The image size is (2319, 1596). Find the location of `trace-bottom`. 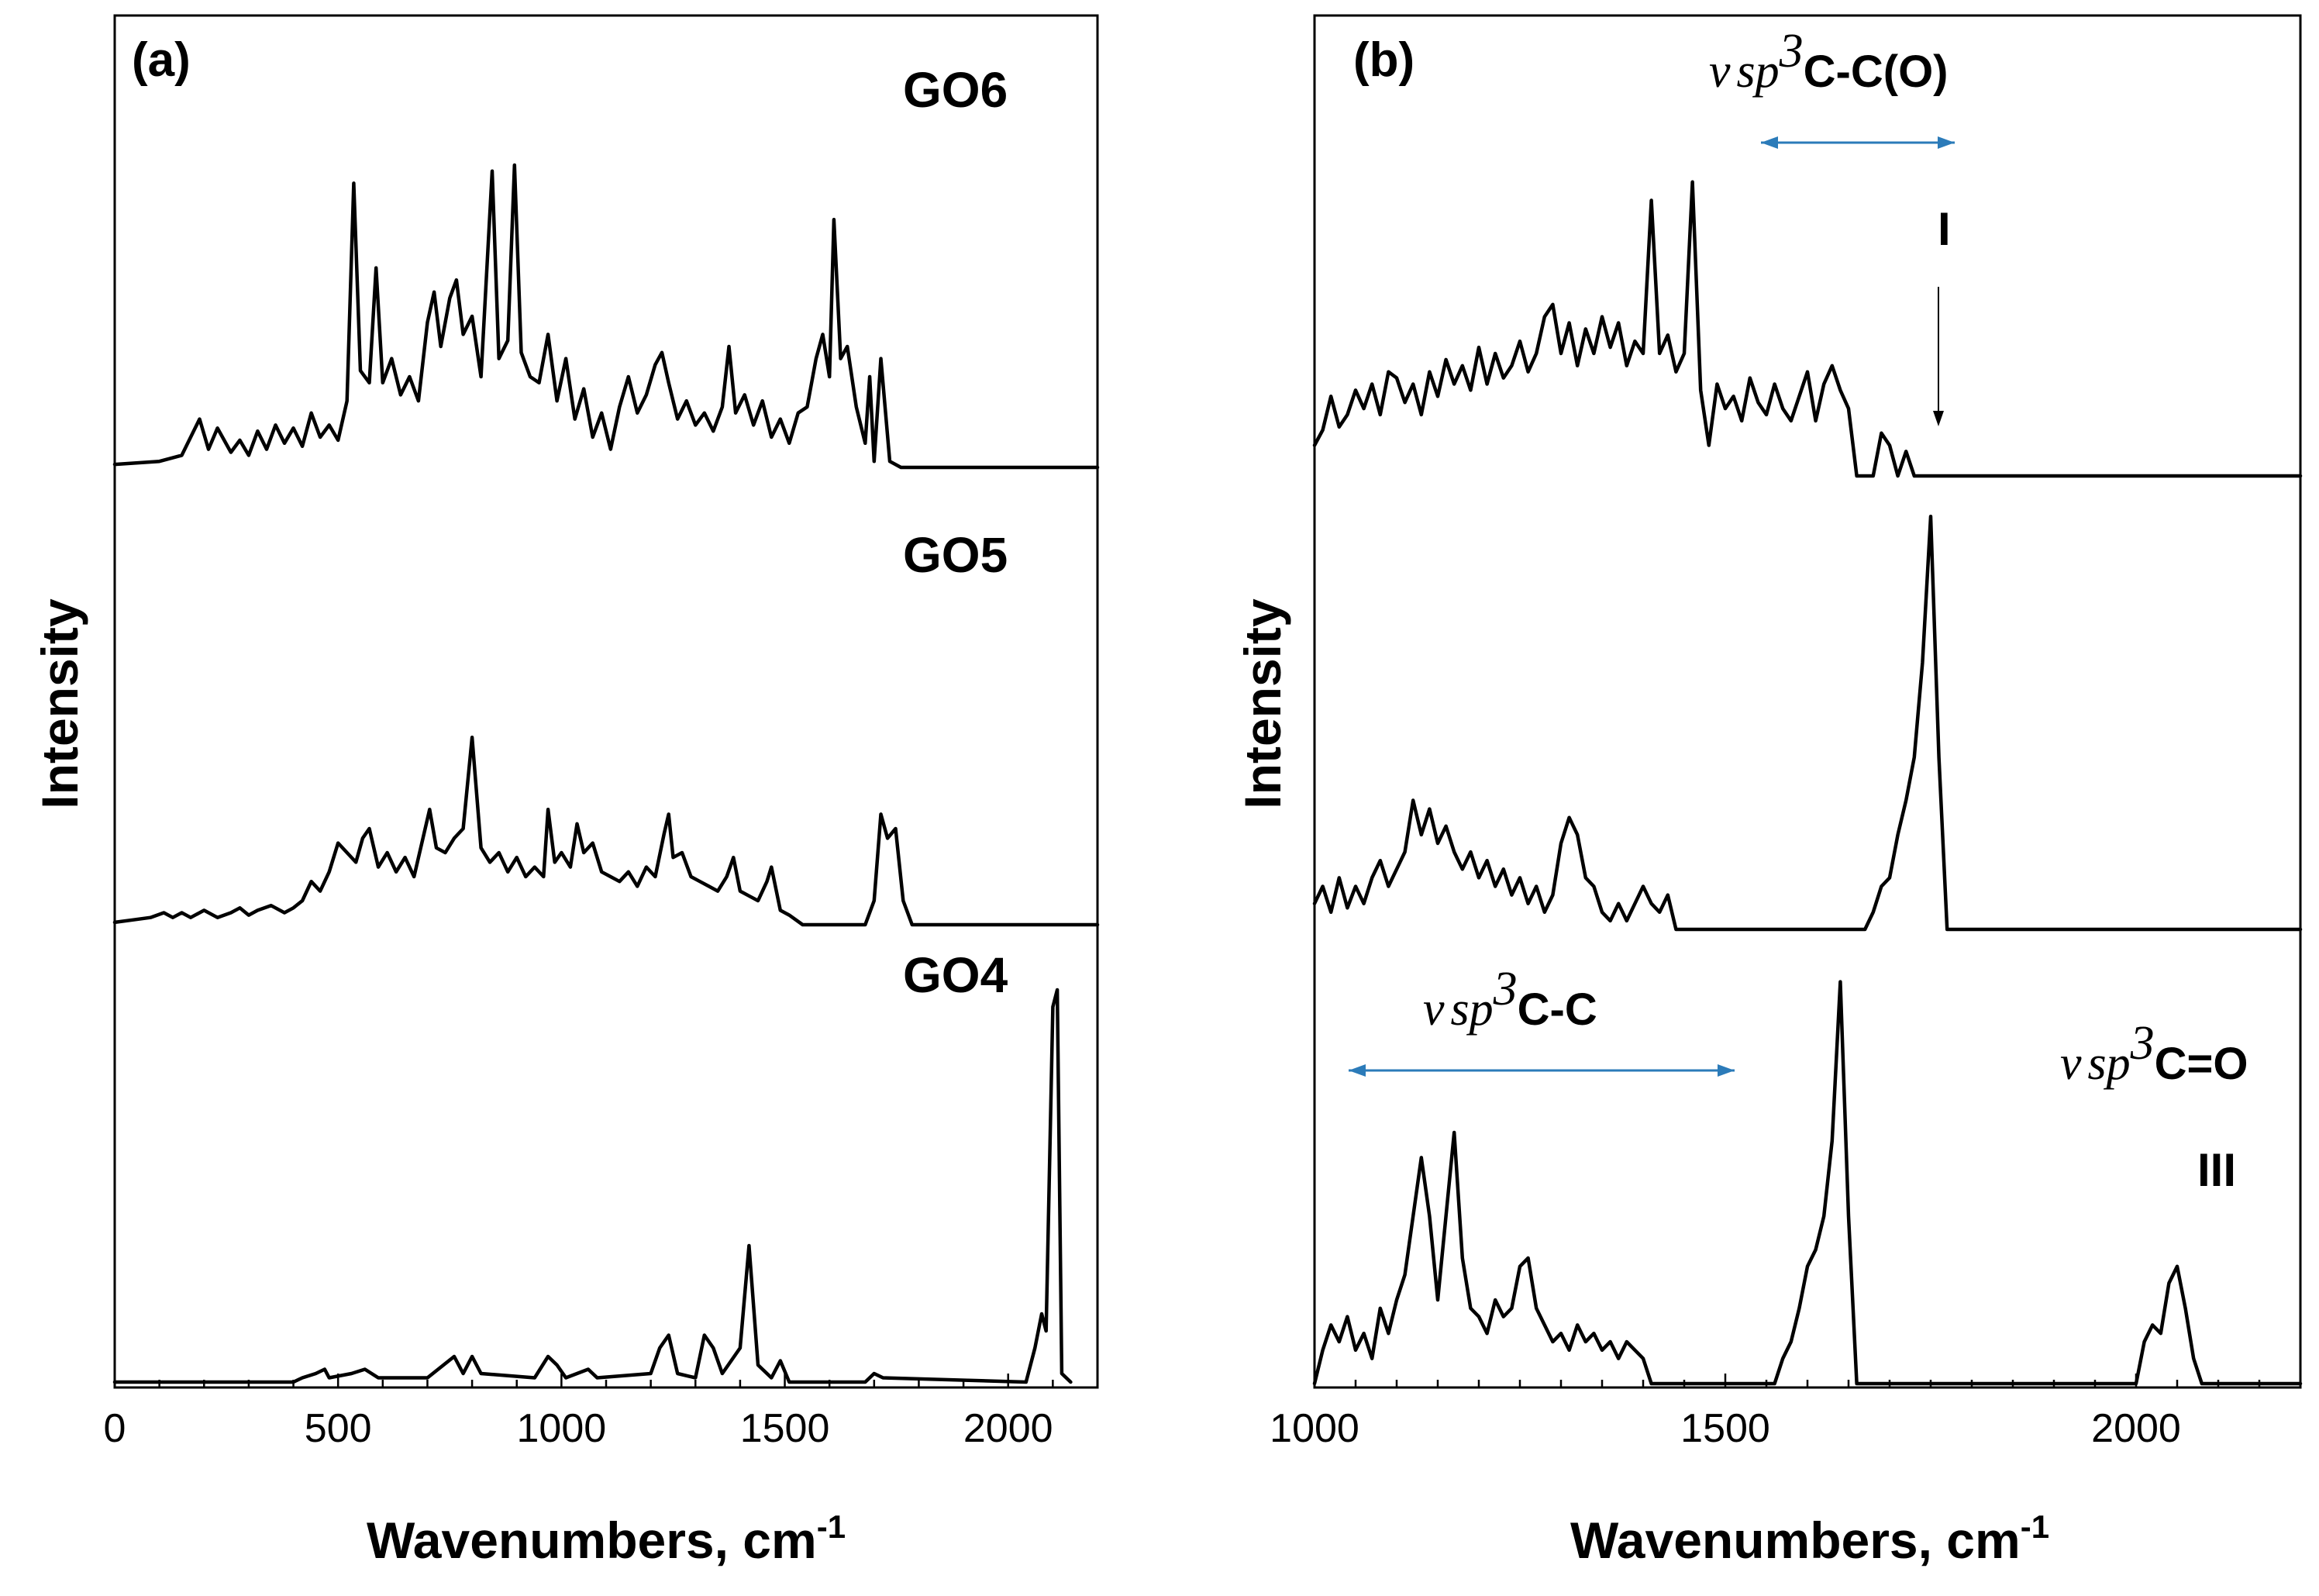

trace-bottom is located at coordinates (1807, 1183).